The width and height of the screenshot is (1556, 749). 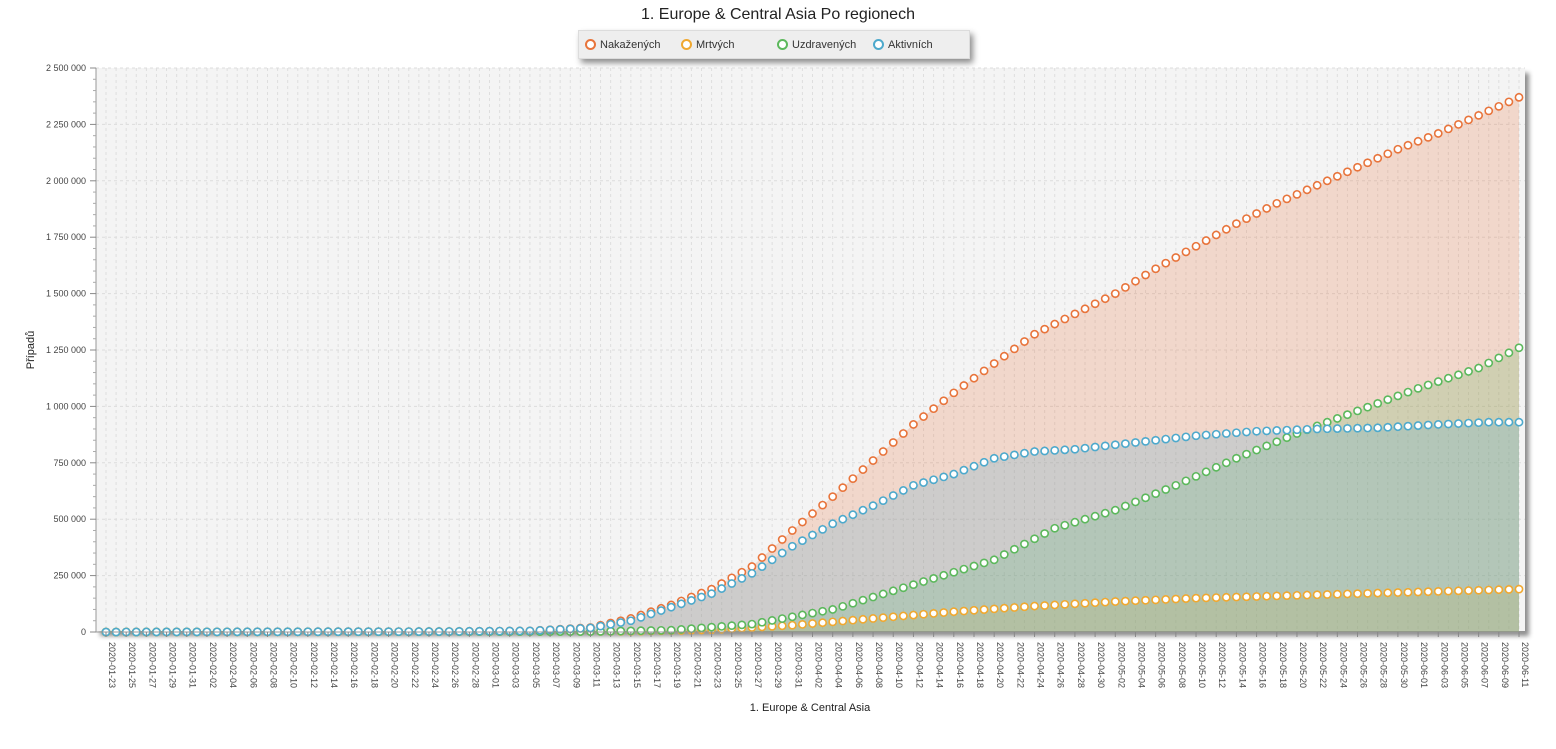 I want to click on x-tick-label: 2020-05-02, so click(x=1121, y=665).